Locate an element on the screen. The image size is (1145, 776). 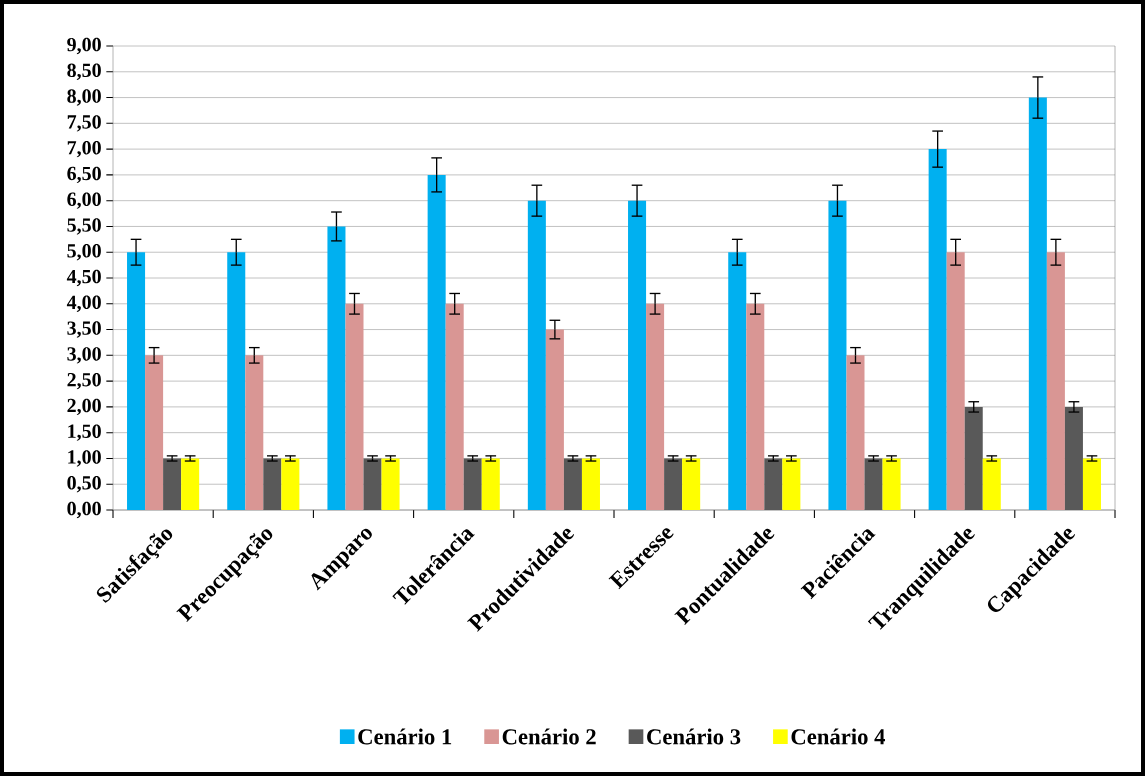
y-tick-label: 9,00 is located at coordinates (84, 46).